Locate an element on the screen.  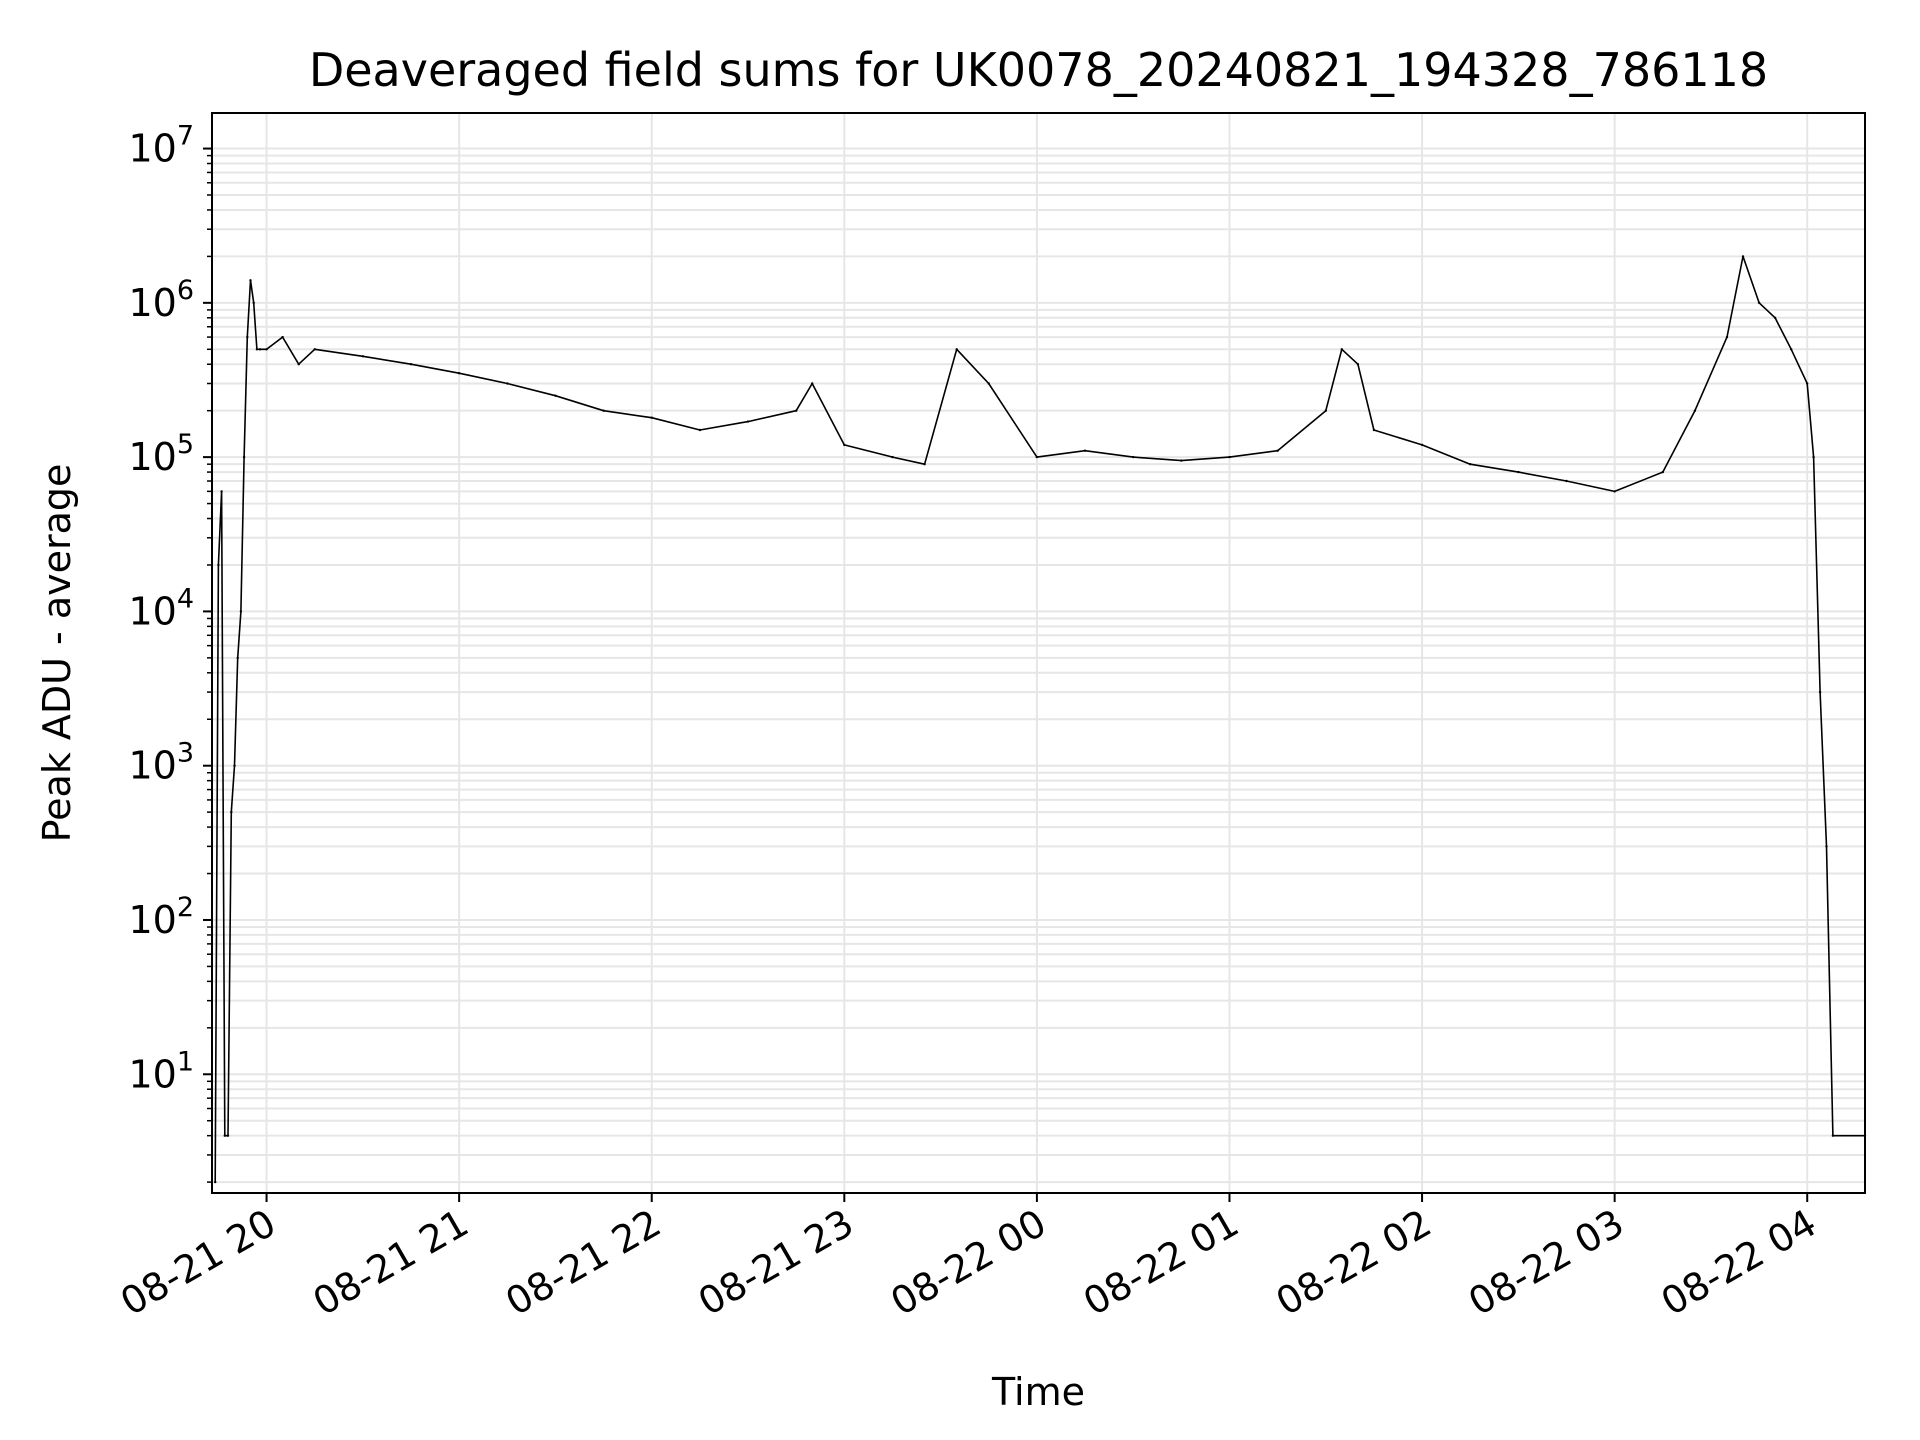
y-tick-label-exponent: 4 is located at coordinates (185, 598).